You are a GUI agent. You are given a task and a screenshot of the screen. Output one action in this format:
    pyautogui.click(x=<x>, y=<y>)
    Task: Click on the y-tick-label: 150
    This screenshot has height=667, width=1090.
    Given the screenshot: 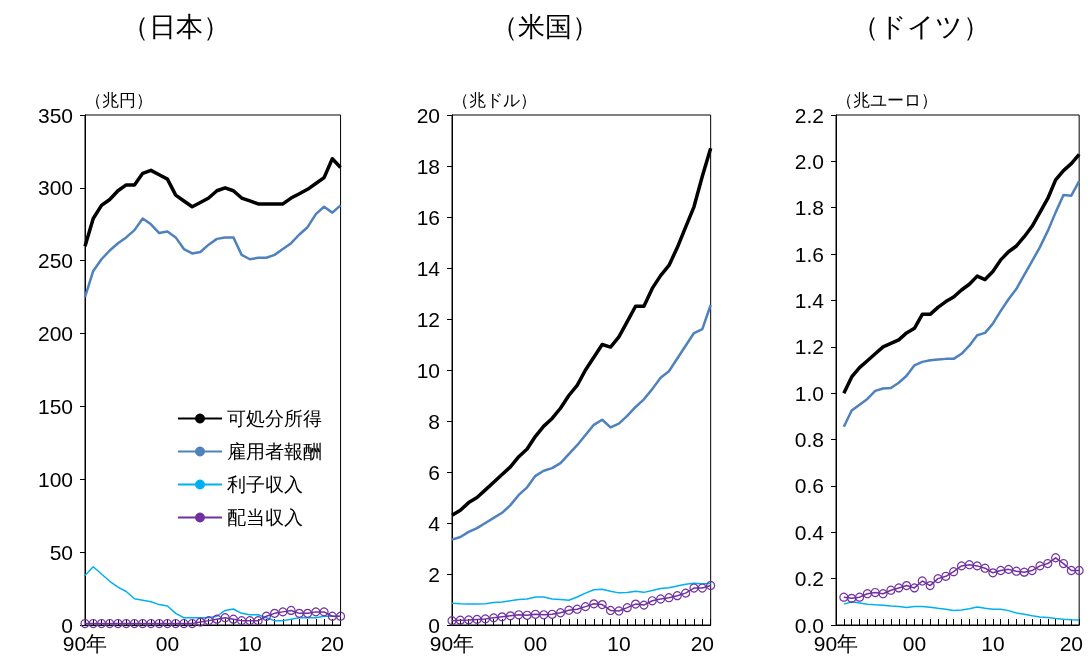 What is the action you would take?
    pyautogui.click(x=55, y=406)
    